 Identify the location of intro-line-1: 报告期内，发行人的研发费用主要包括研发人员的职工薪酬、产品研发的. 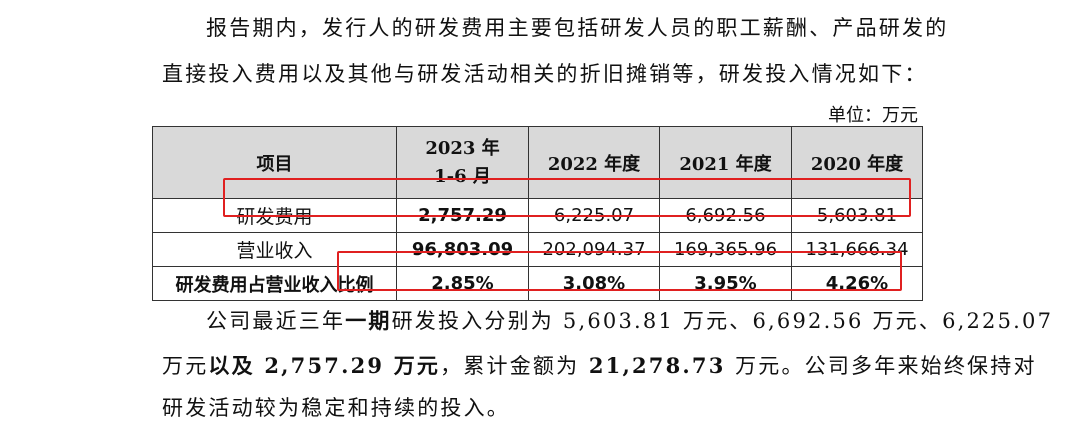
(577, 28).